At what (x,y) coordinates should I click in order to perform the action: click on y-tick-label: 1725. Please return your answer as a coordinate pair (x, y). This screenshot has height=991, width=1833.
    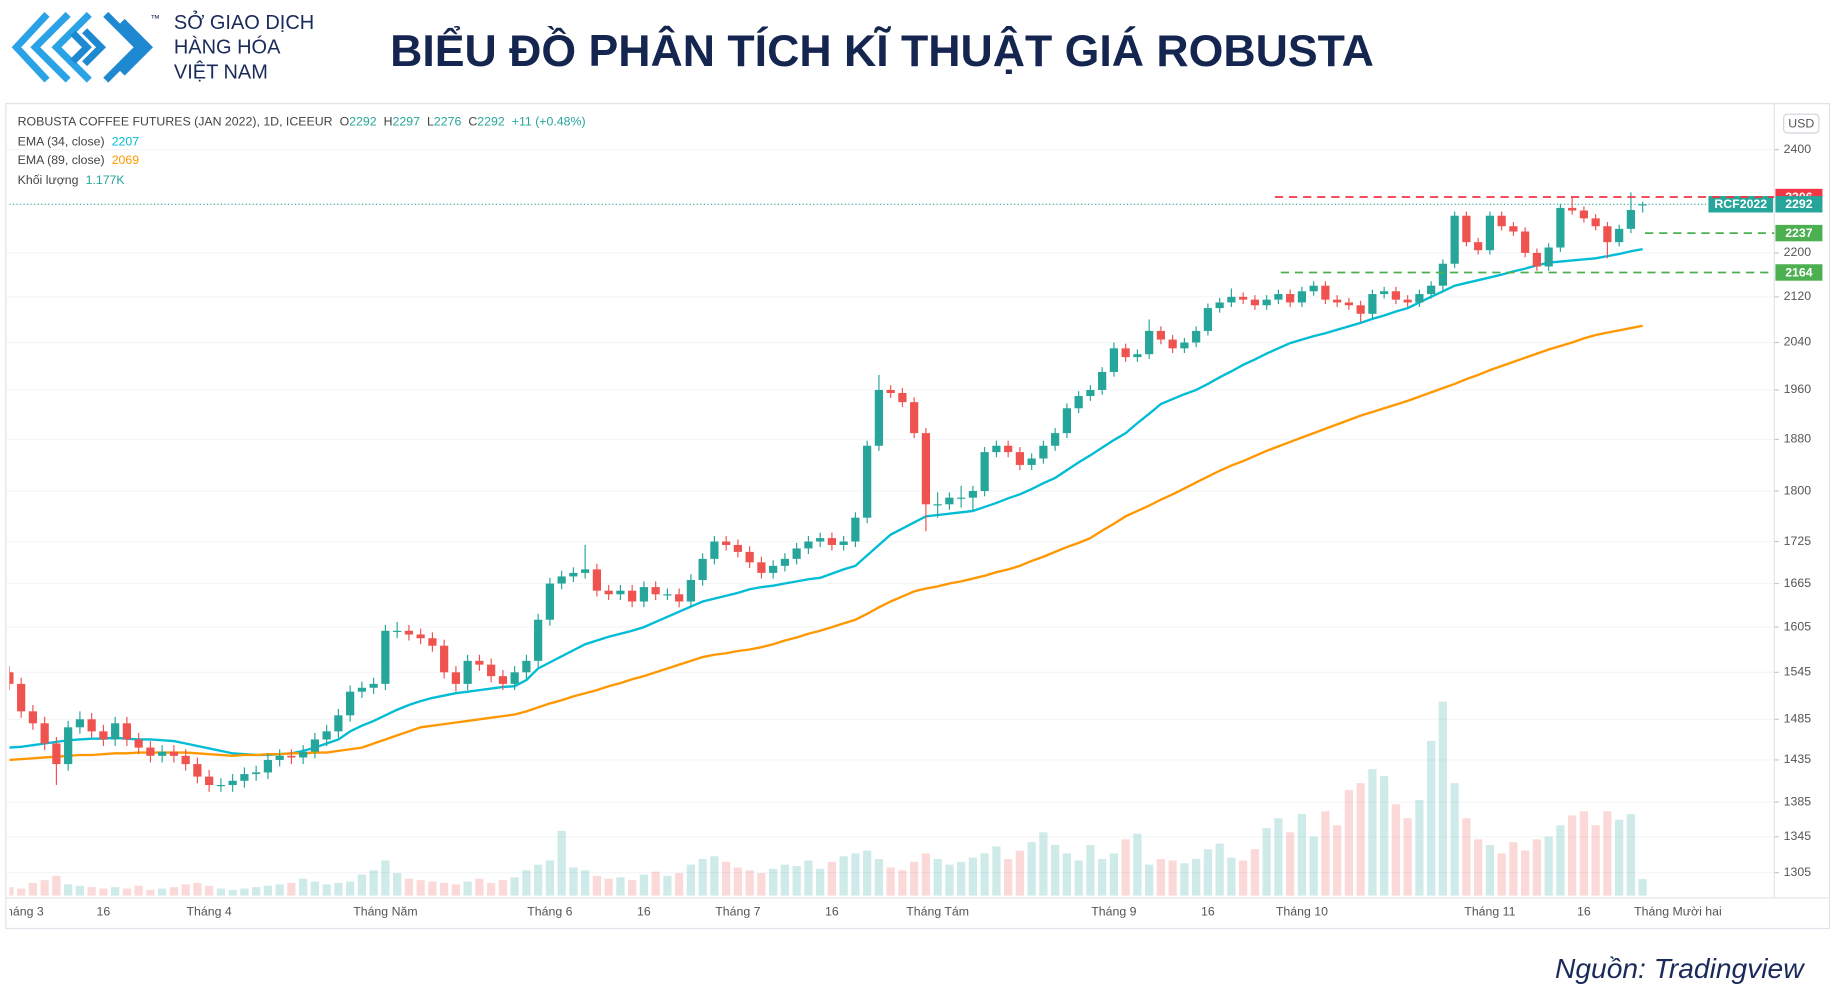
    Looking at the image, I should click on (1798, 541).